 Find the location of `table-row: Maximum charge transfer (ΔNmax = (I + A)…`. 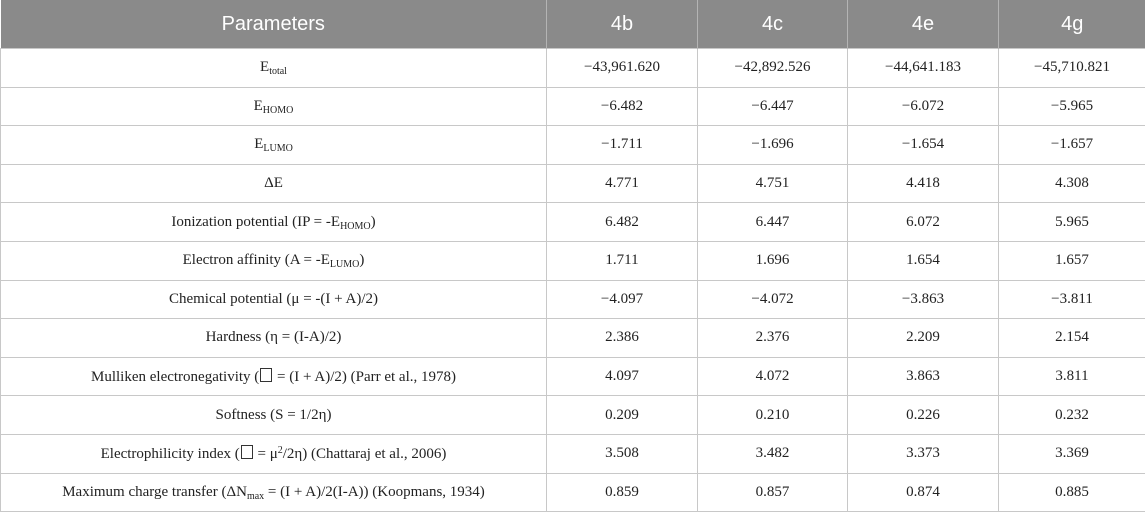

table-row: Maximum charge transfer (ΔNmax = (I + A)… is located at coordinates (573, 492).